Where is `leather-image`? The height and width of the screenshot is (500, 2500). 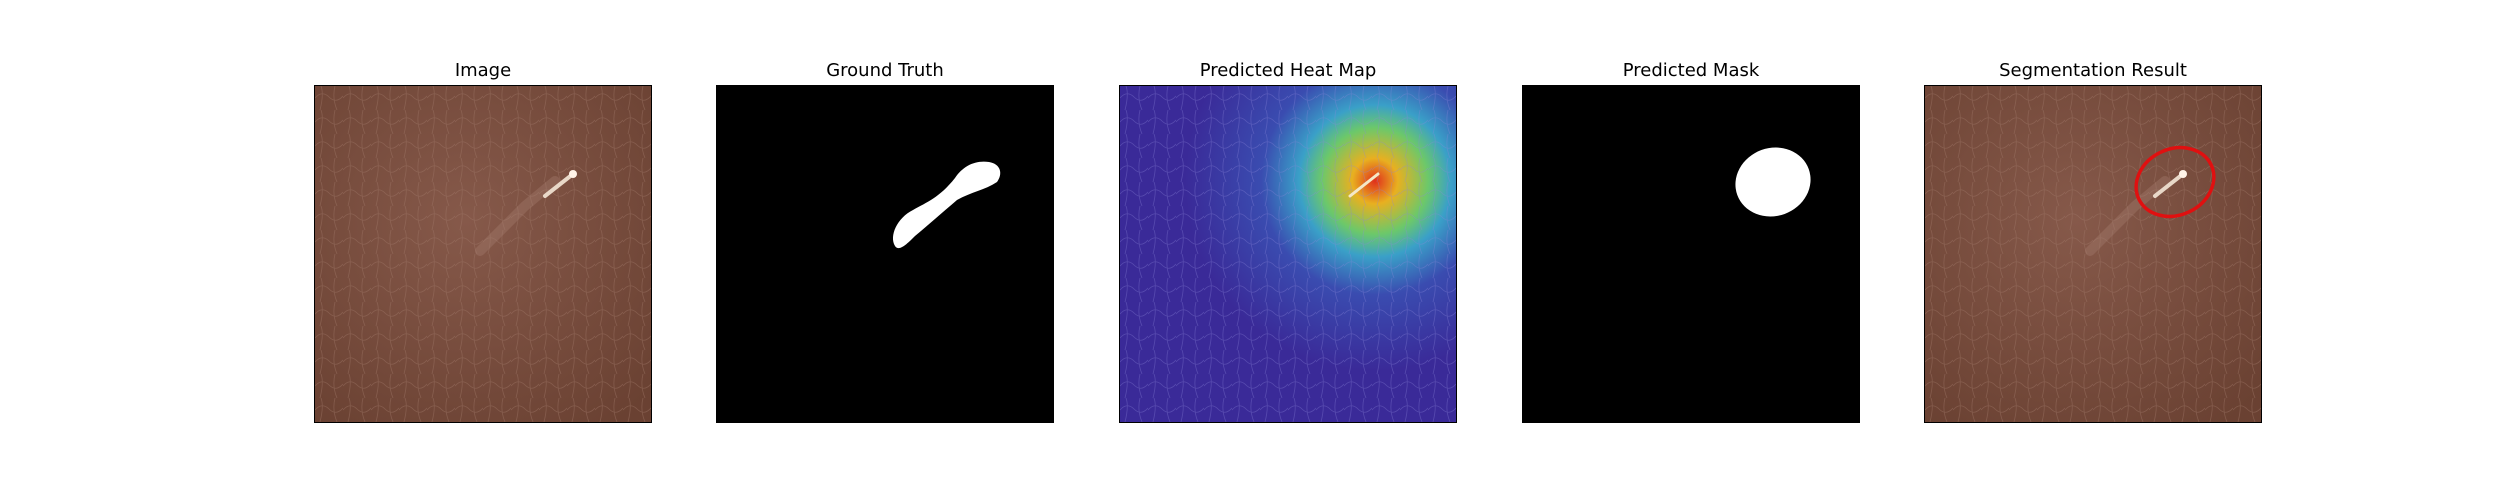
leather-image is located at coordinates (483, 254).